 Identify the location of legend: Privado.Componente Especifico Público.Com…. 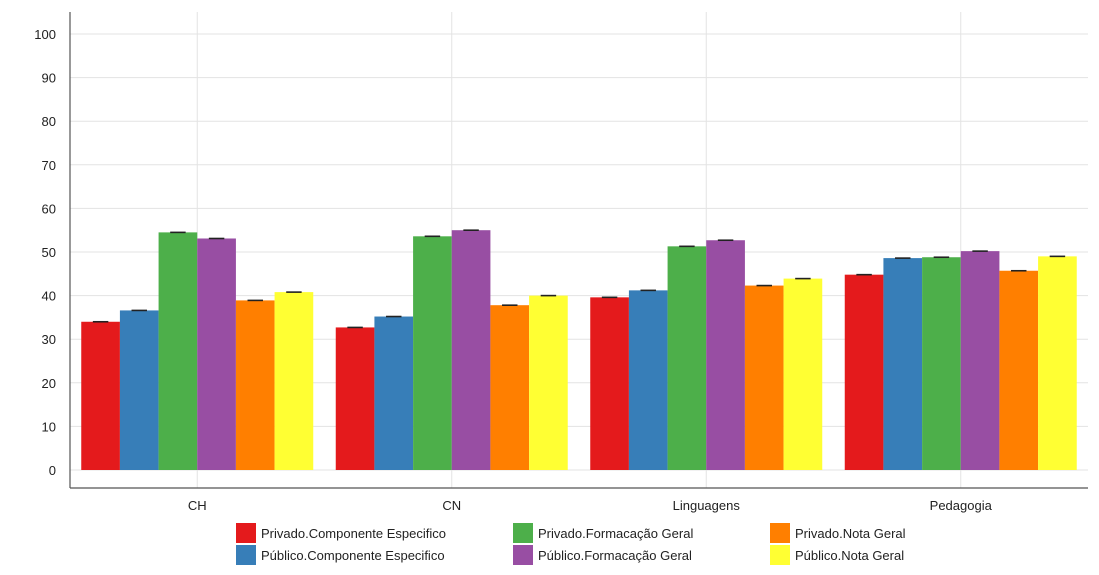
(571, 544).